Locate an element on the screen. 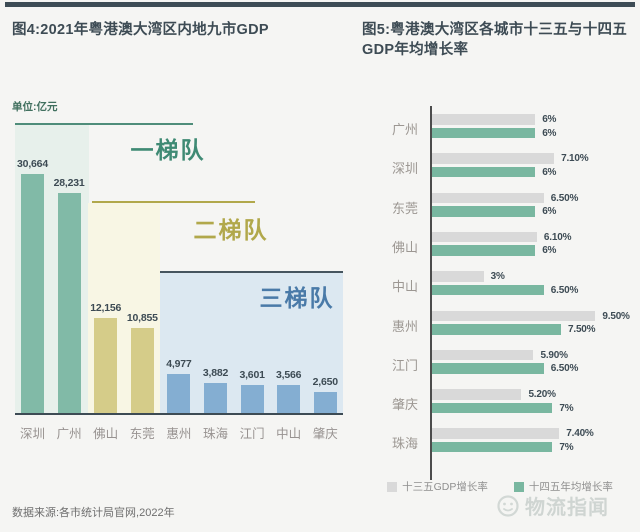  row-惠州-series-2-bar is located at coordinates (496, 329).